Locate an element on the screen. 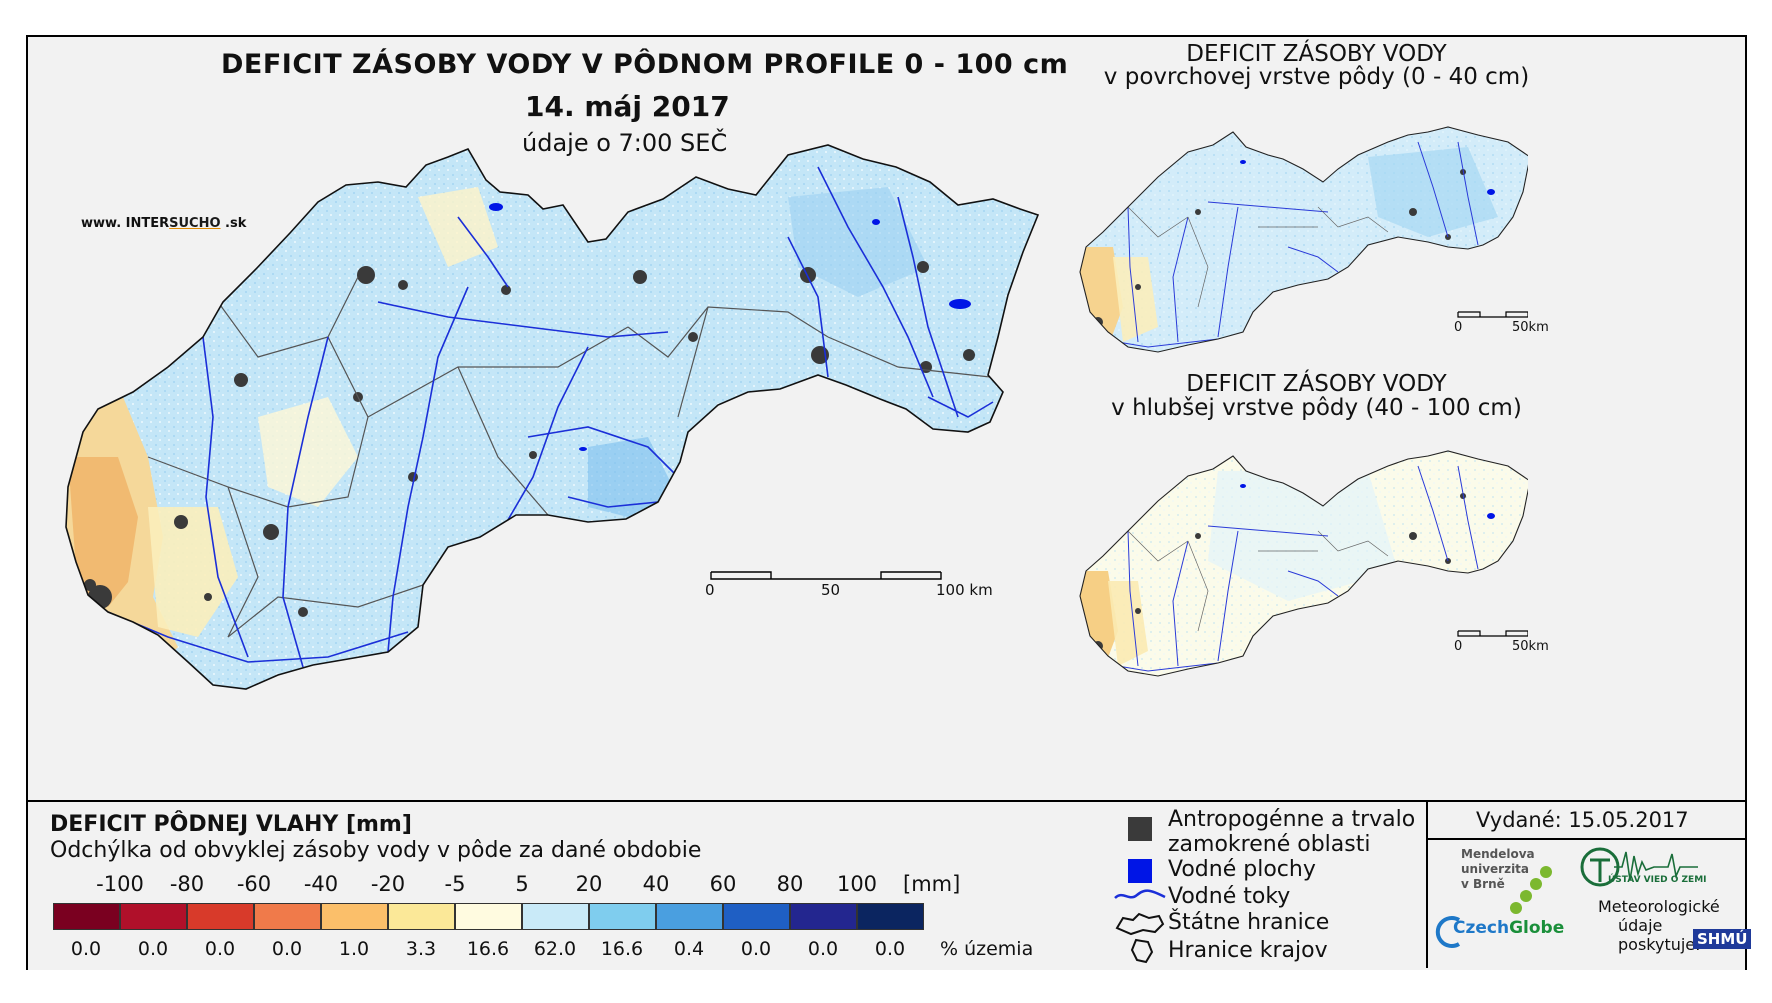  urban-area-label-2: zamokrené oblasti is located at coordinates (1269, 844).